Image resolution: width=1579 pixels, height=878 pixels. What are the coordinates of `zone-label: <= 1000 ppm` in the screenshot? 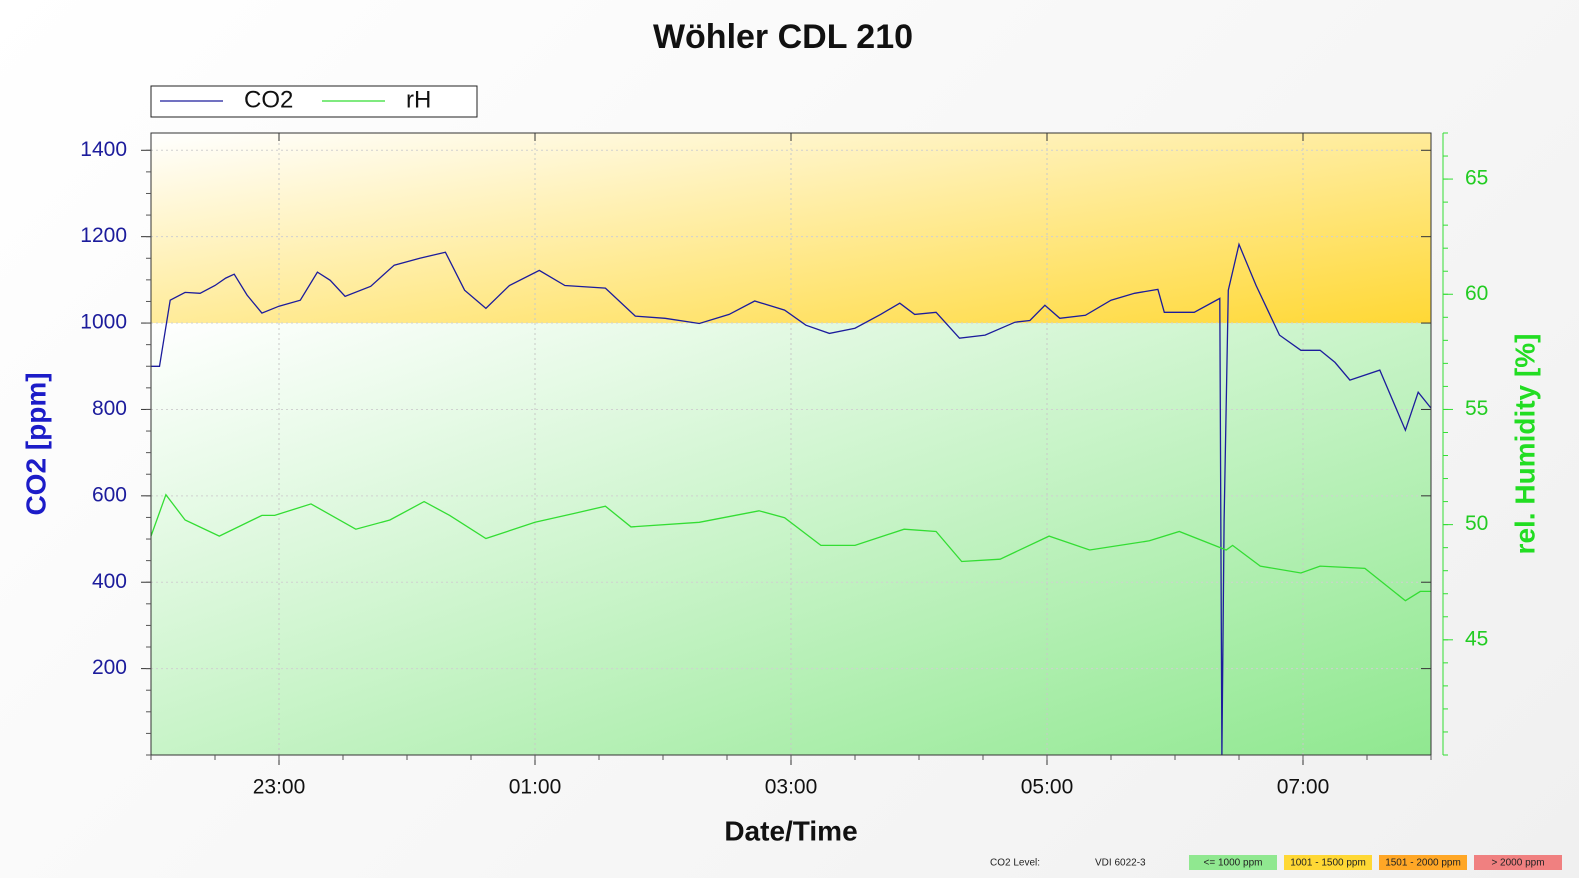 It's located at (1233, 863).